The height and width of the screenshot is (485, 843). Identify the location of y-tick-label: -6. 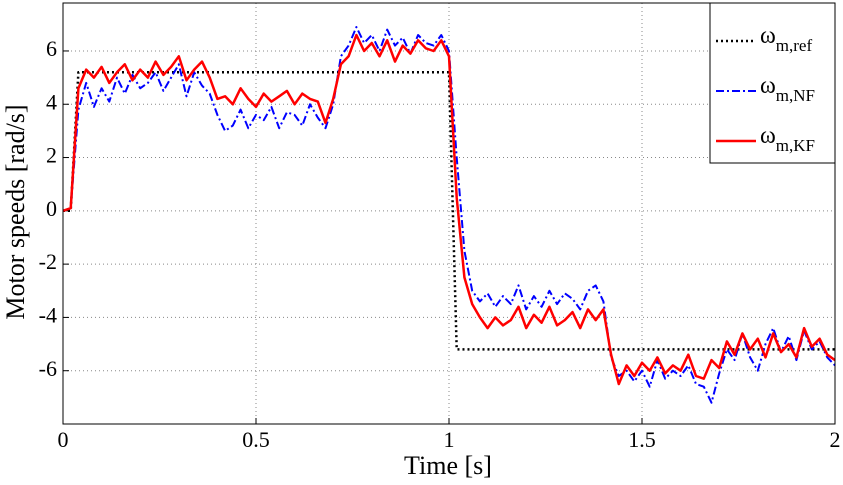
(48, 368).